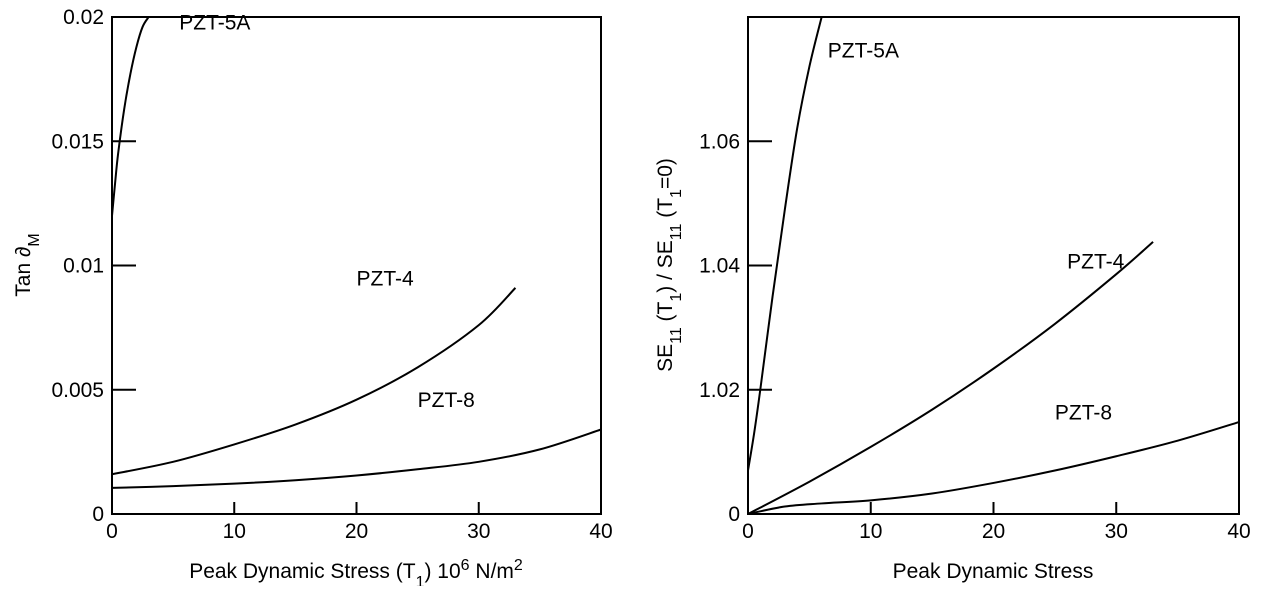 The width and height of the screenshot is (1261, 591). Describe the element at coordinates (77, 141) in the screenshot. I see `y-tick-label: 0.015` at that location.